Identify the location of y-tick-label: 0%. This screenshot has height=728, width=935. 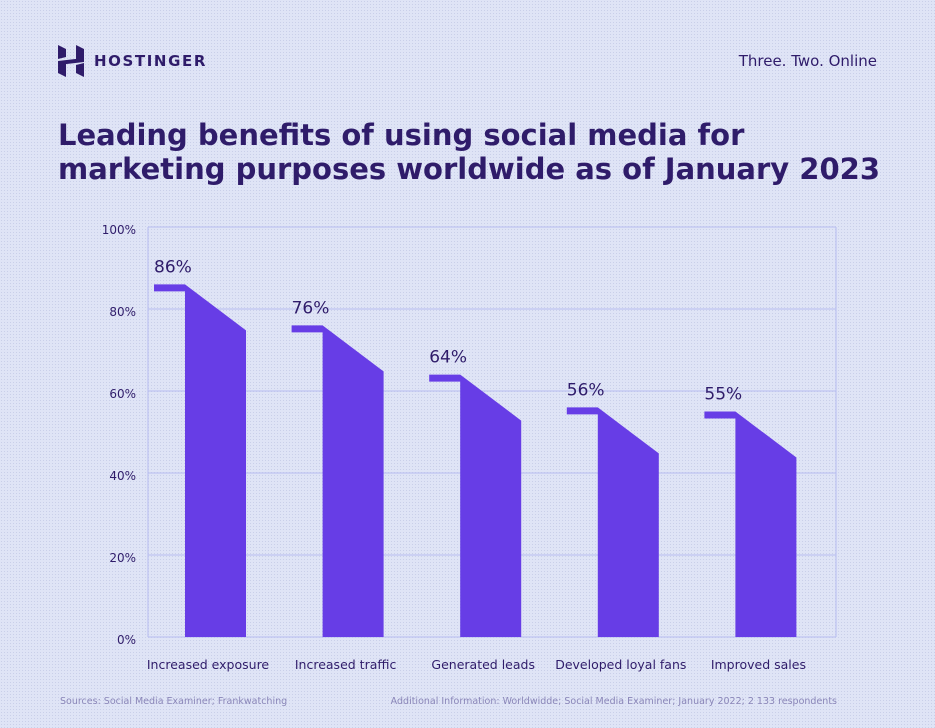
(126, 640).